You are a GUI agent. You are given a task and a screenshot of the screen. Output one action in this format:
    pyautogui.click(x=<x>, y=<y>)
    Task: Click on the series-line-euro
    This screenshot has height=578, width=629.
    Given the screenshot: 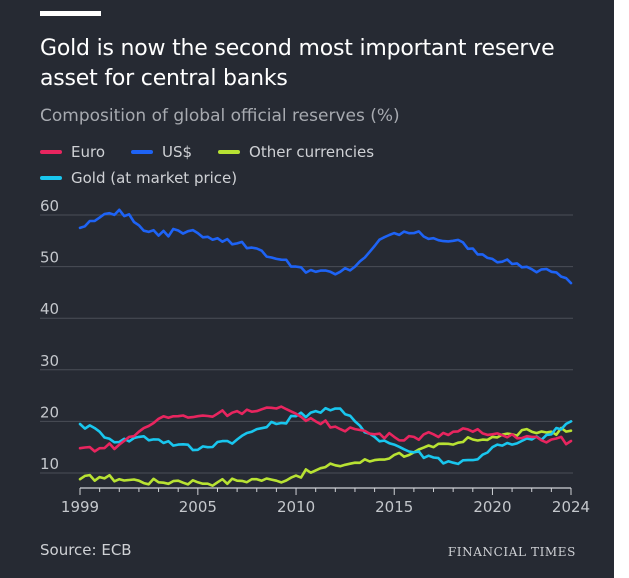 What is the action you would take?
    pyautogui.click(x=325, y=429)
    